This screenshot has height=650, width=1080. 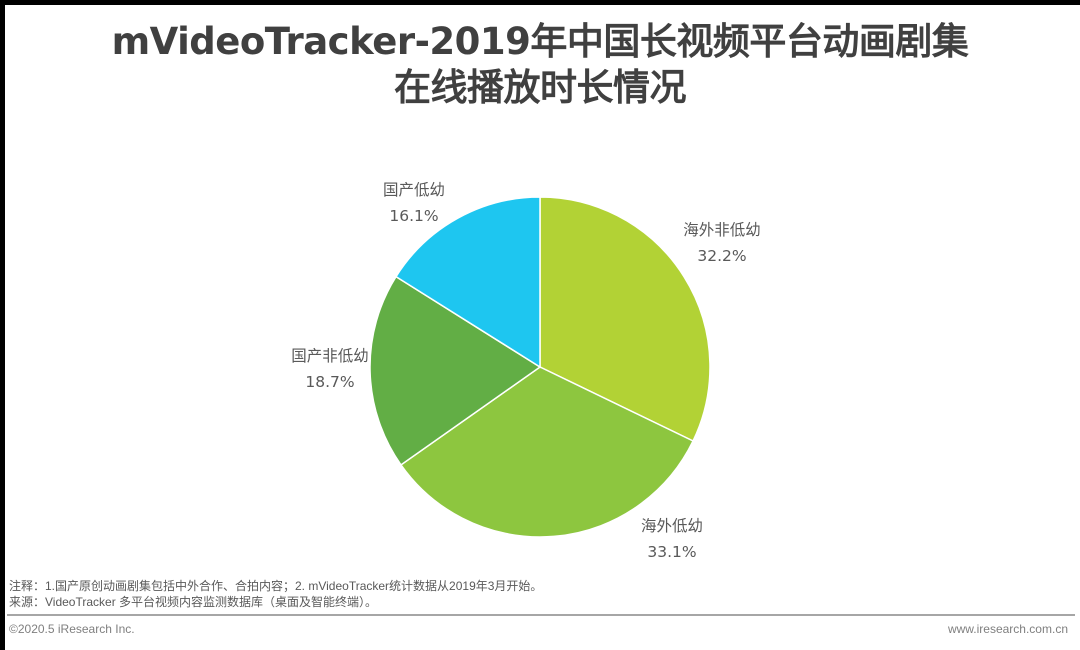 What do you see at coordinates (1007, 629) in the screenshot?
I see `website-link: www.iresearch.com.cn` at bounding box center [1007, 629].